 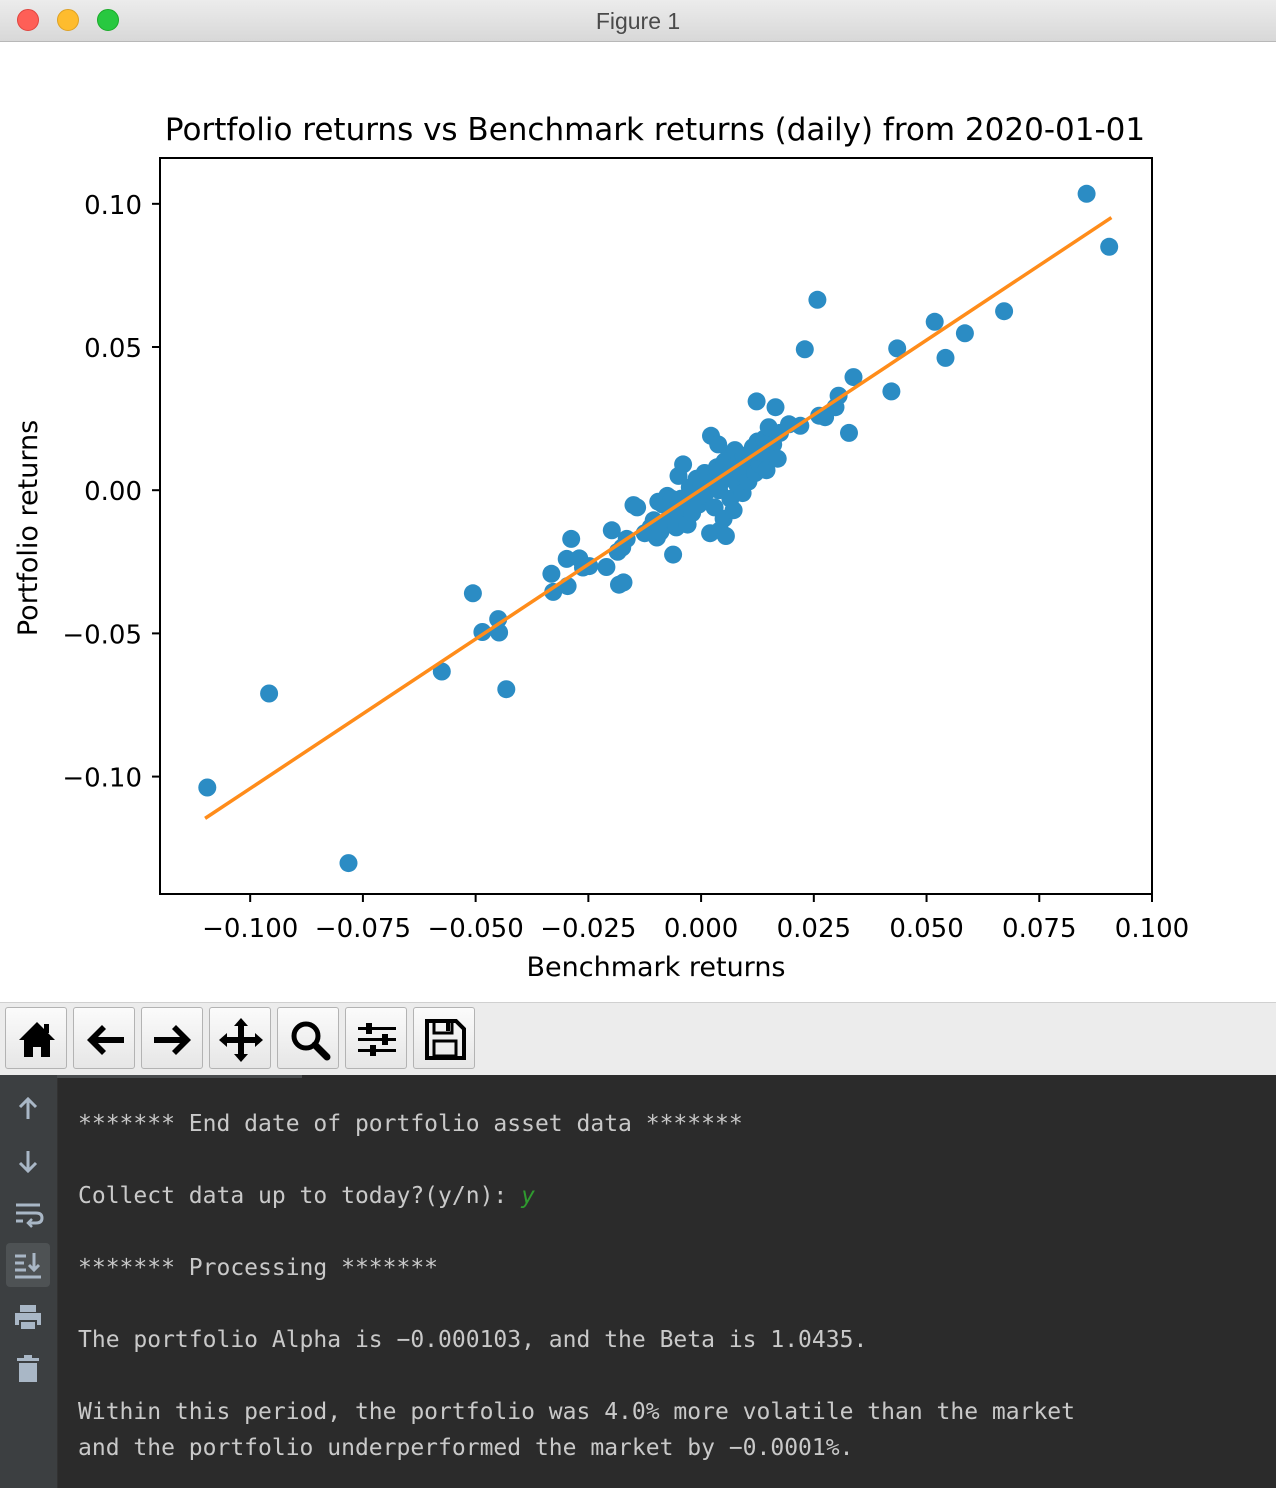 I want to click on console-line-collect-prompt: Collect data up to today?(y/n): y, so click(x=306, y=1196).